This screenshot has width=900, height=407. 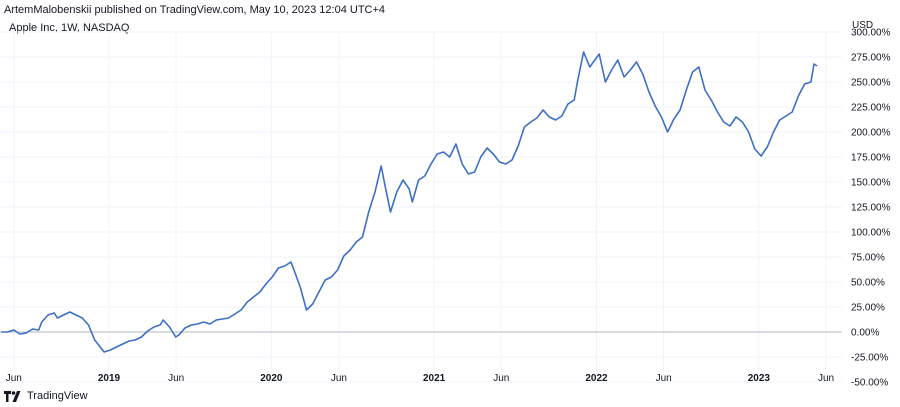 I want to click on brand-text: TradingView, so click(x=57, y=396).